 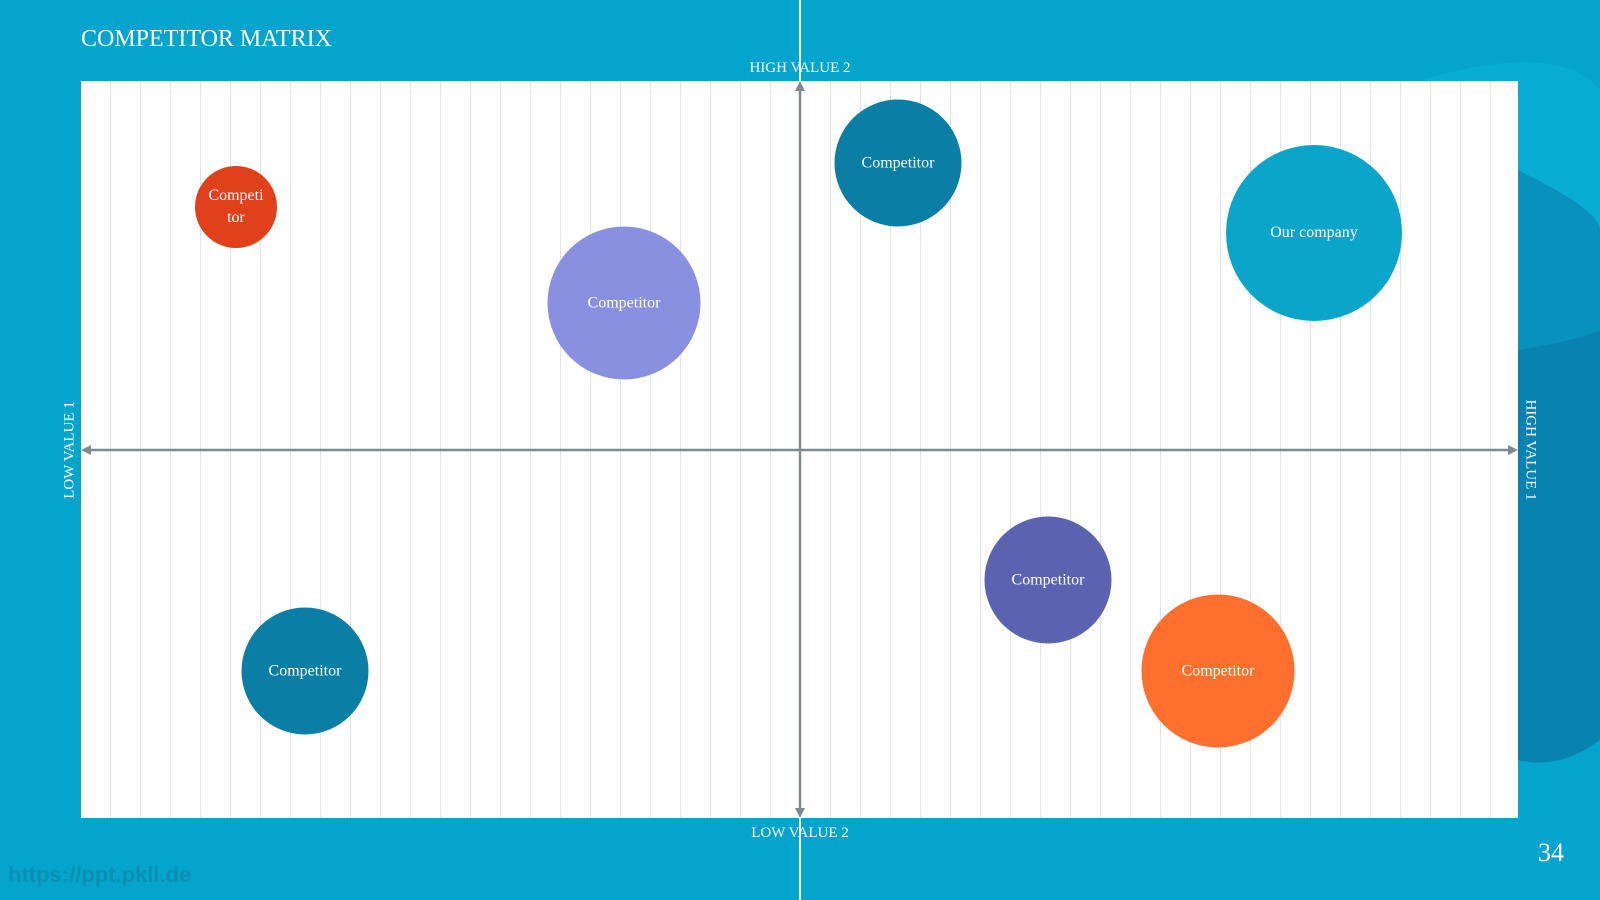 I want to click on page-number: 34, so click(x=1551, y=852).